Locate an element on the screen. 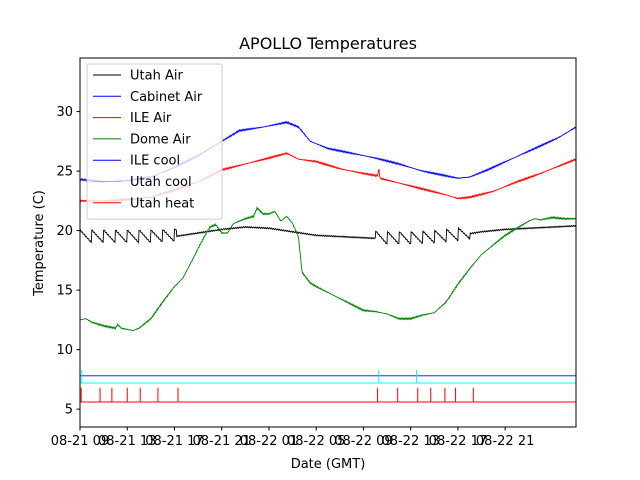 The width and height of the screenshot is (640, 480). x-tick-label: 08-22 21 is located at coordinates (505, 441).